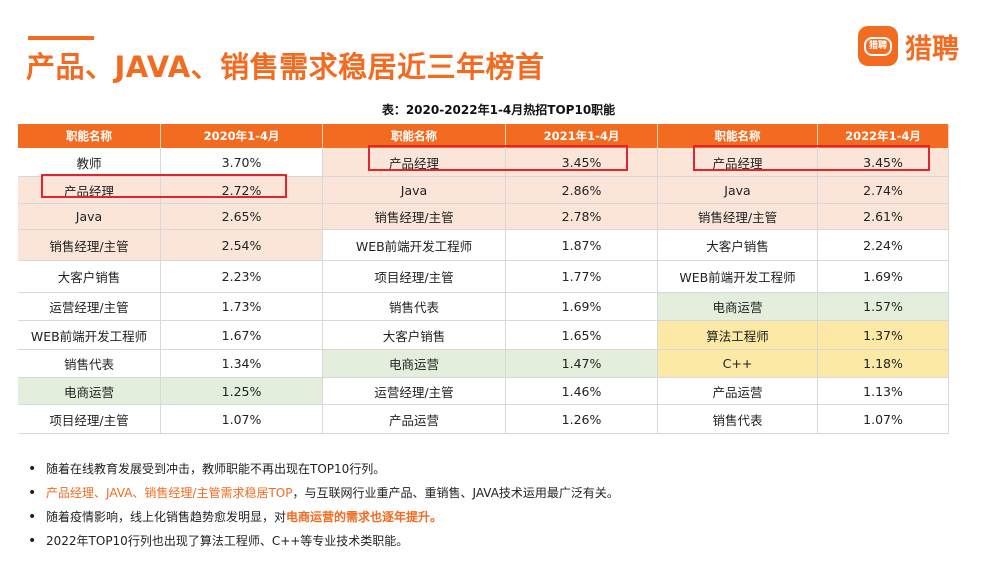  Describe the element at coordinates (242, 335) in the screenshot. I see `table-cell-pct: 1.67%` at that location.